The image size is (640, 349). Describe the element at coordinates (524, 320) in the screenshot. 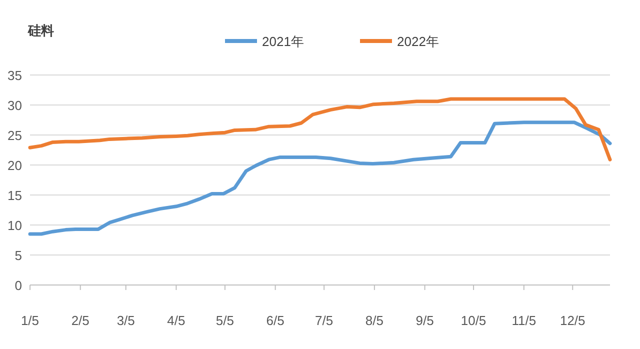

I see `x-tick-label: 11/5` at that location.